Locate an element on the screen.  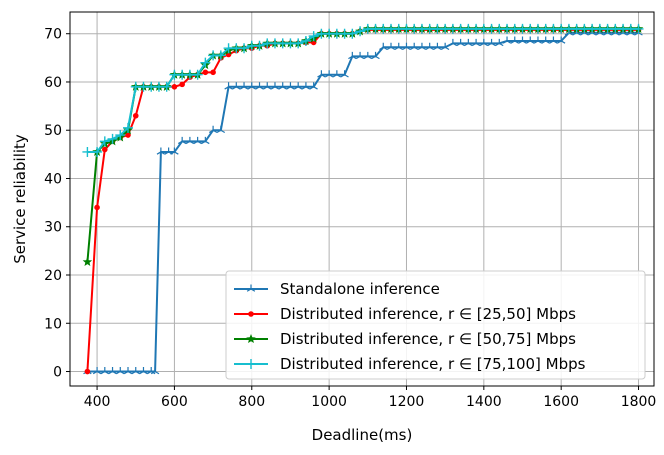
x-tick-label: 1200 is located at coordinates (407, 402).